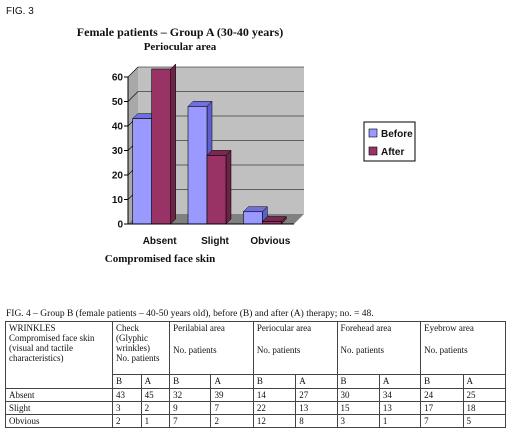 This screenshot has height=443, width=513. What do you see at coordinates (449, 328) in the screenshot?
I see `area-name: Eyebrow area` at bounding box center [449, 328].